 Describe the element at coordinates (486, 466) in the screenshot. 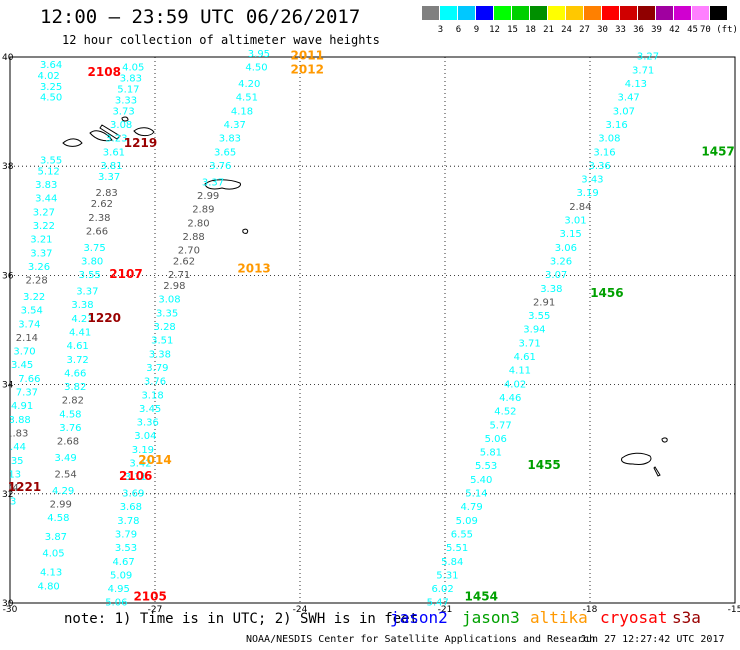

I see `wave-height-value: 5.53` at that location.